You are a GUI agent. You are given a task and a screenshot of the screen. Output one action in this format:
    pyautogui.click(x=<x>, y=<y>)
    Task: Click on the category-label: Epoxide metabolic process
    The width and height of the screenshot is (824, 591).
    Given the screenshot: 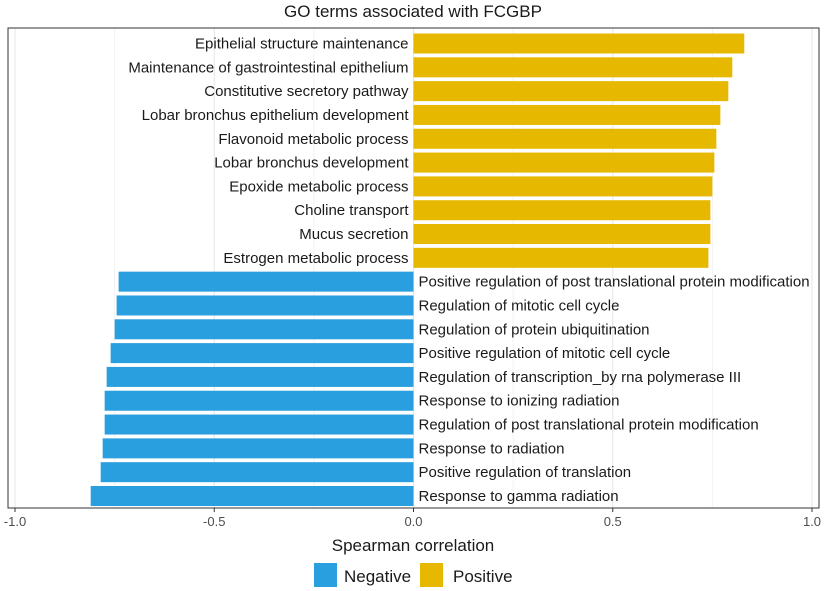 What is the action you would take?
    pyautogui.click(x=318, y=186)
    